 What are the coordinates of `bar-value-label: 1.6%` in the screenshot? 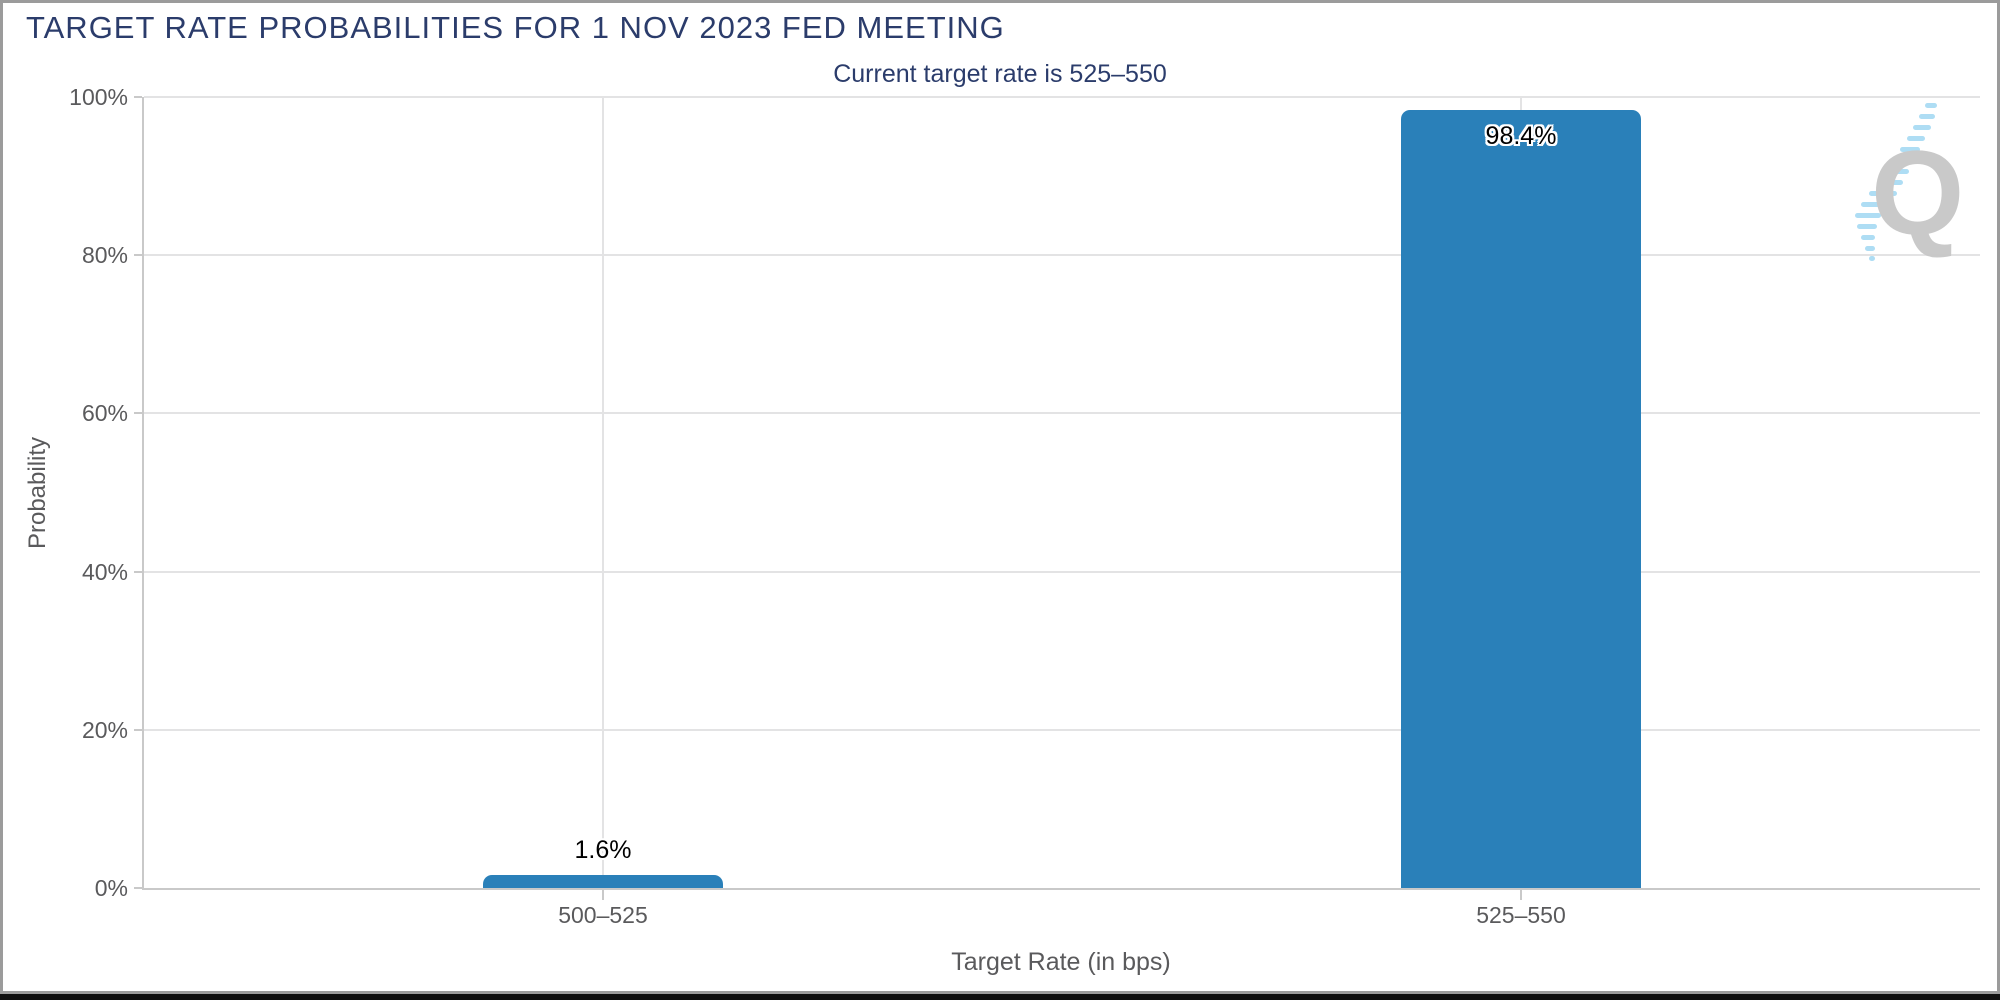 It's located at (603, 850).